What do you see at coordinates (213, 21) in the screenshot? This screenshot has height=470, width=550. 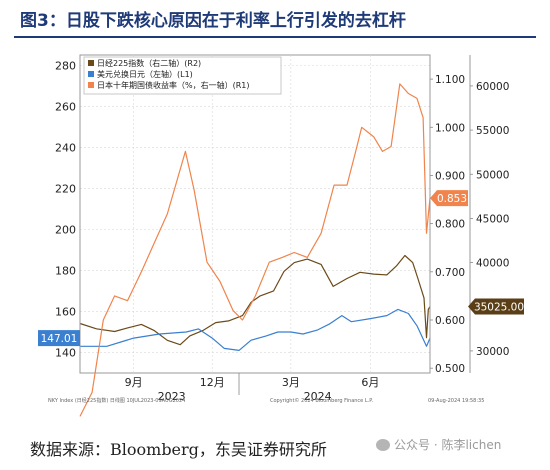 I see `figure-title: 图3：日股下跌核心原因在于利率上行引发的去杠杆` at bounding box center [213, 21].